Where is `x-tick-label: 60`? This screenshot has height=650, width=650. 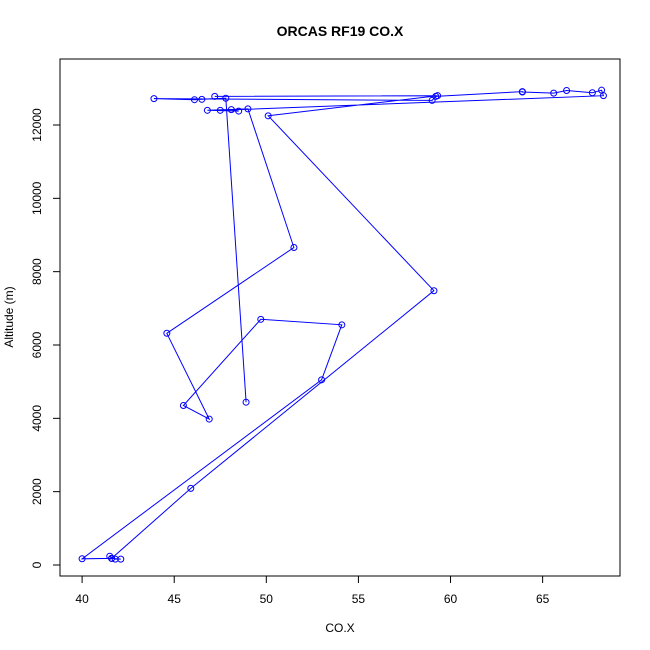
x-tick-label: 60 is located at coordinates (451, 599).